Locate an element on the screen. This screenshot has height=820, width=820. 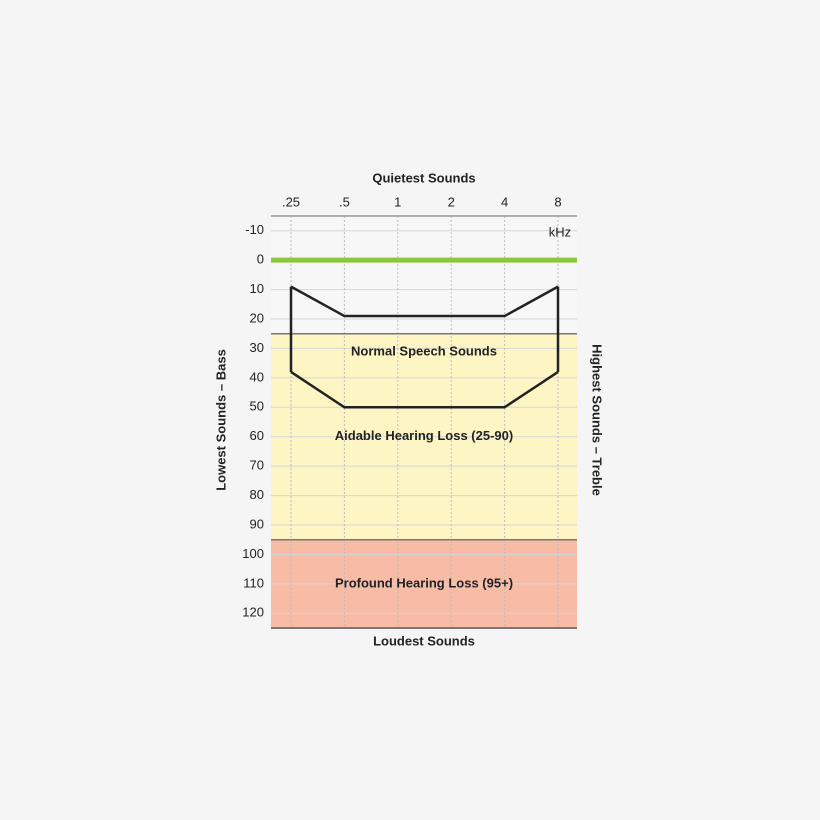
right-axis-label: Highest Sounds – Treble is located at coordinates (597, 420).